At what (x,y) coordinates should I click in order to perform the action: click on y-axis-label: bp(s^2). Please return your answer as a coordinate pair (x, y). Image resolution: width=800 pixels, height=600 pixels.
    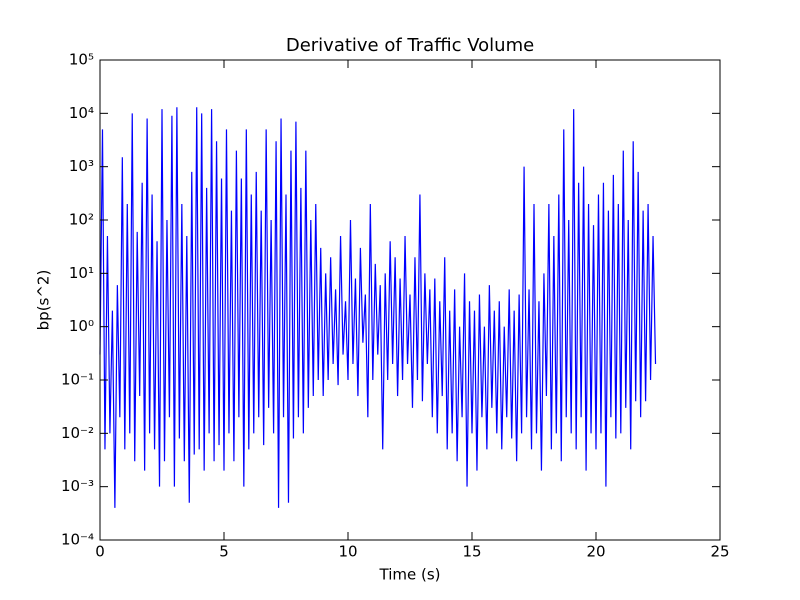
    Looking at the image, I should click on (44, 300).